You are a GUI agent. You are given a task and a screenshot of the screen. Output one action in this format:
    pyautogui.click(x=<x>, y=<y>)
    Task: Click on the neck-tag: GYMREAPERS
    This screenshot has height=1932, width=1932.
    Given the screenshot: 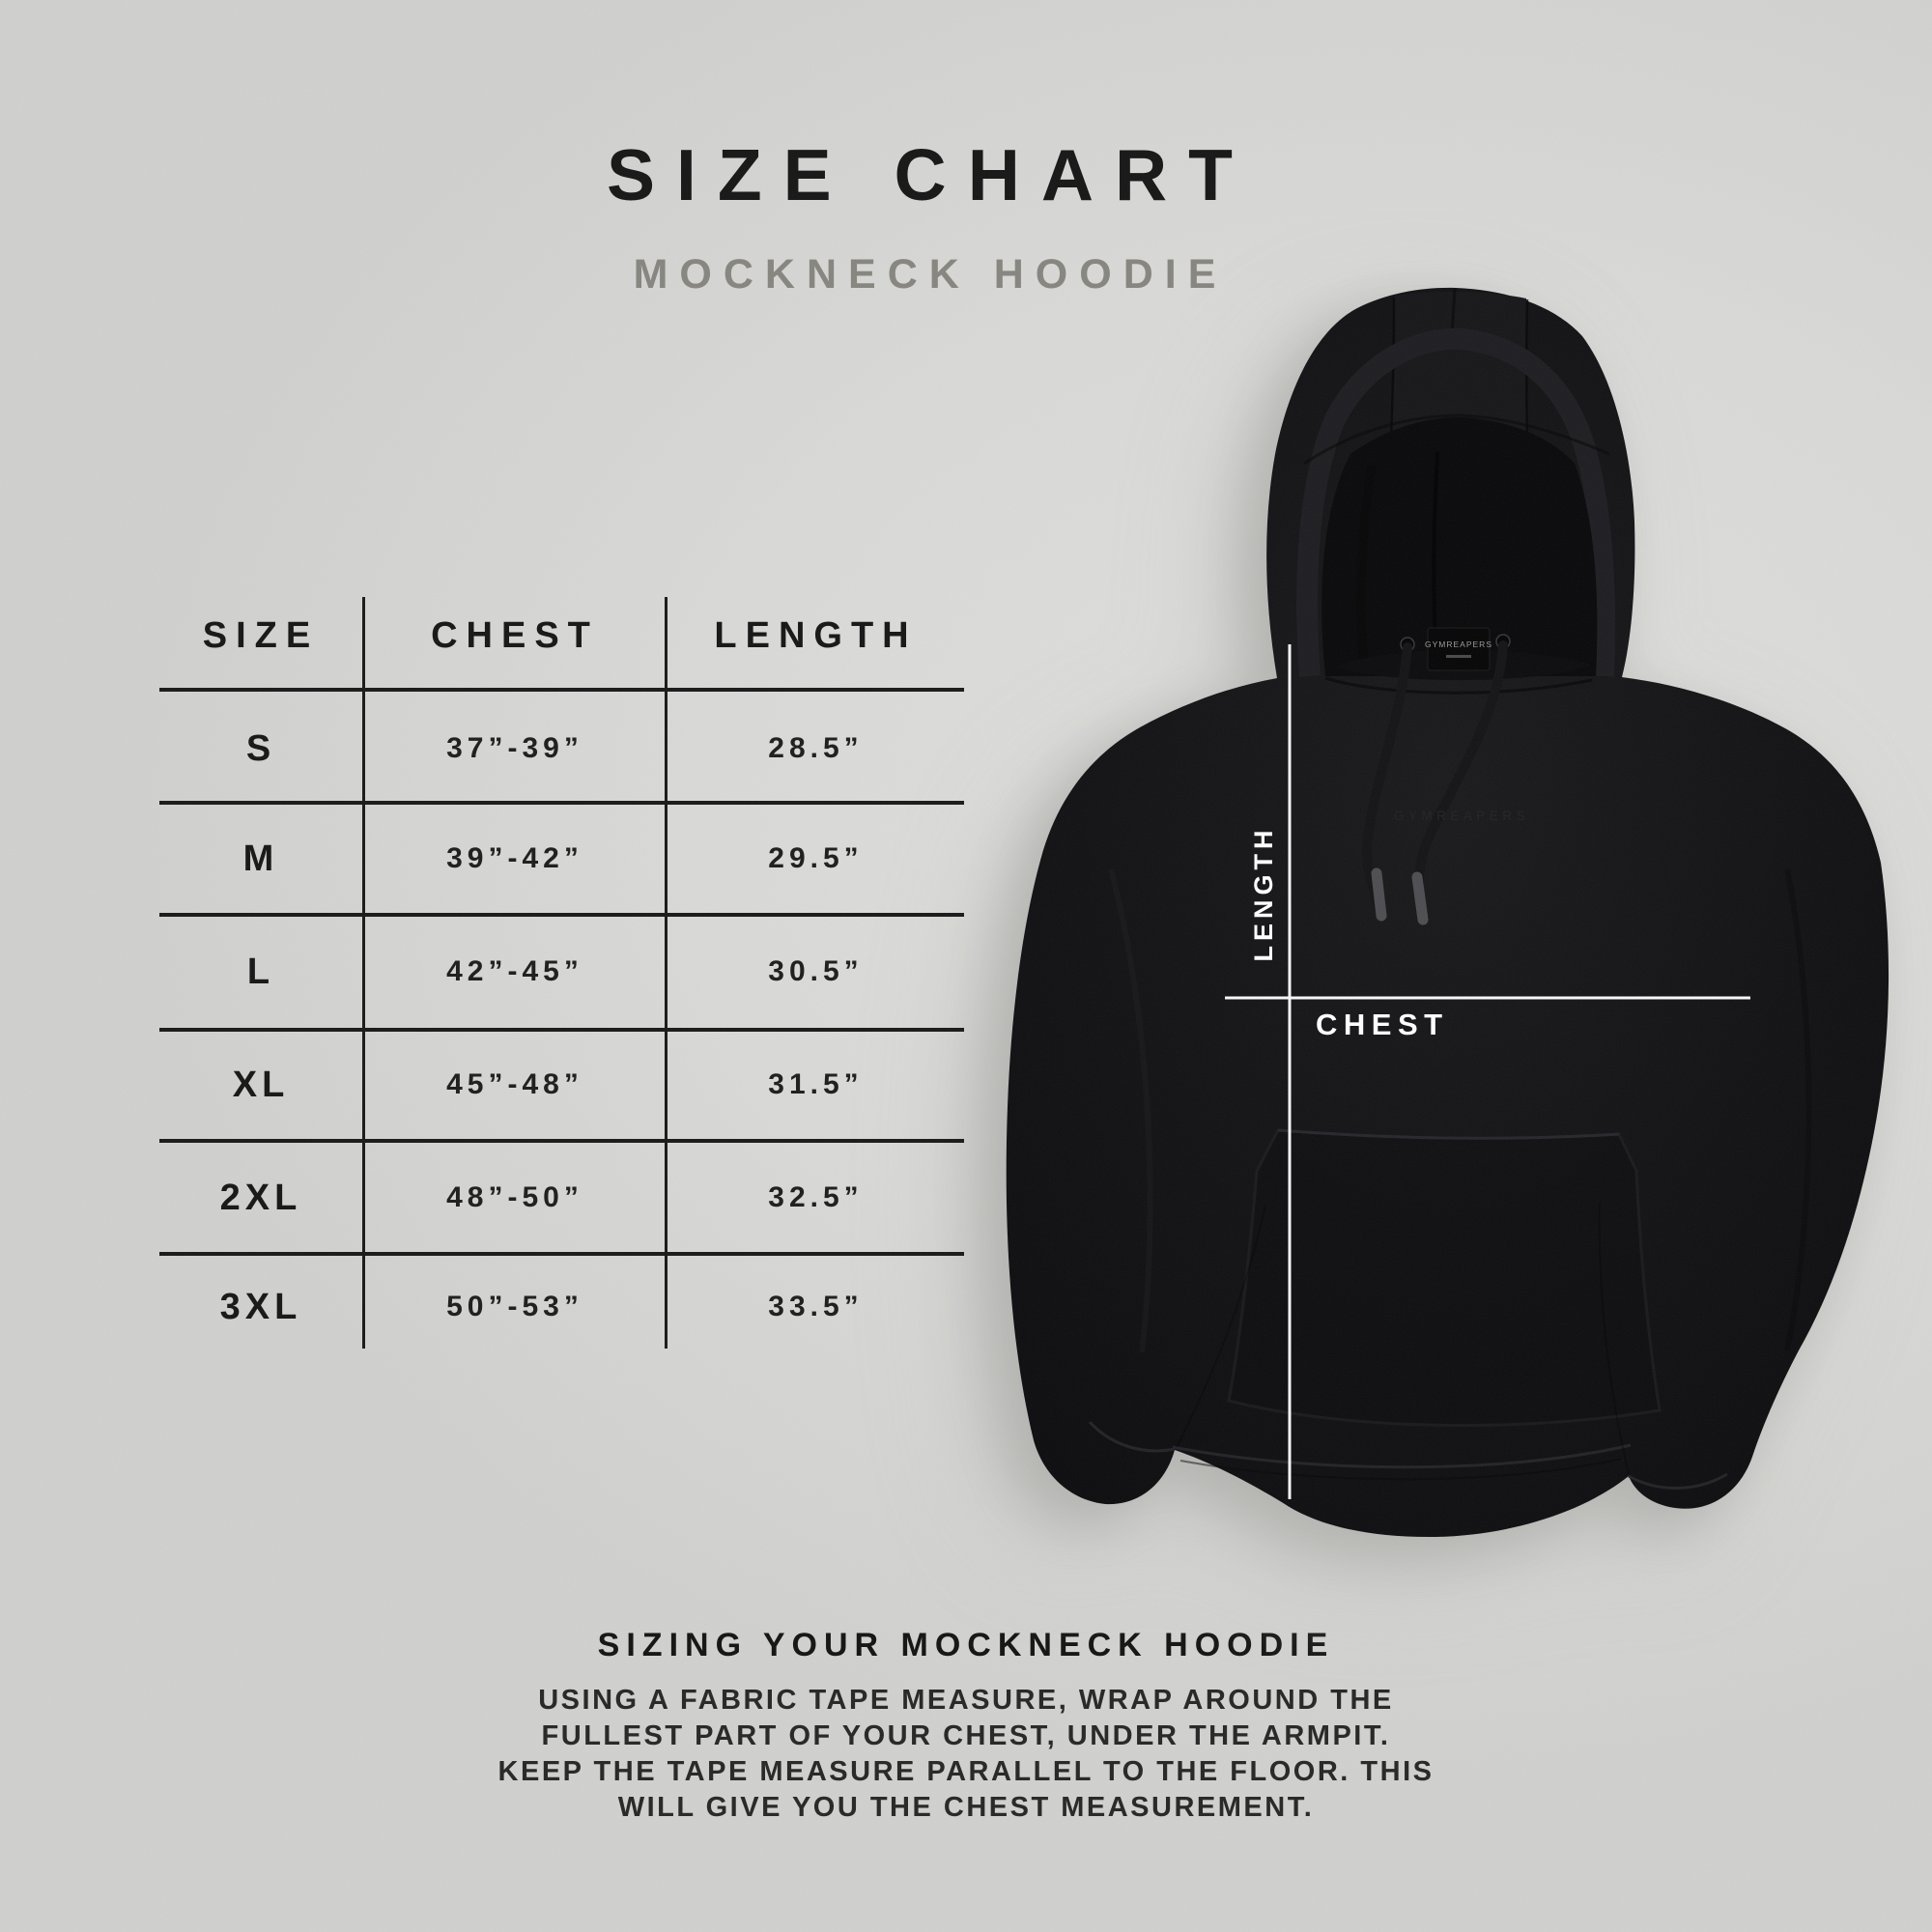 What is the action you would take?
    pyautogui.click(x=1458, y=649)
    